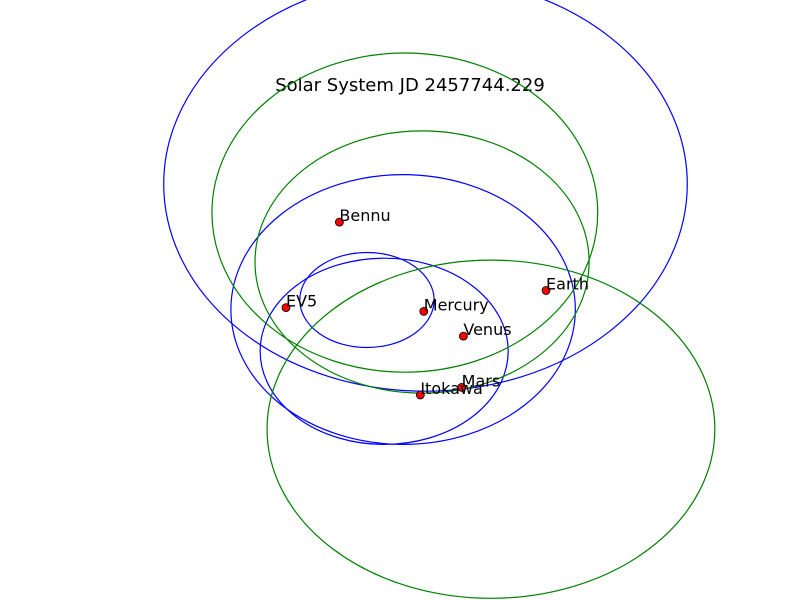  I want to click on marker-itokawa, so click(420, 395).